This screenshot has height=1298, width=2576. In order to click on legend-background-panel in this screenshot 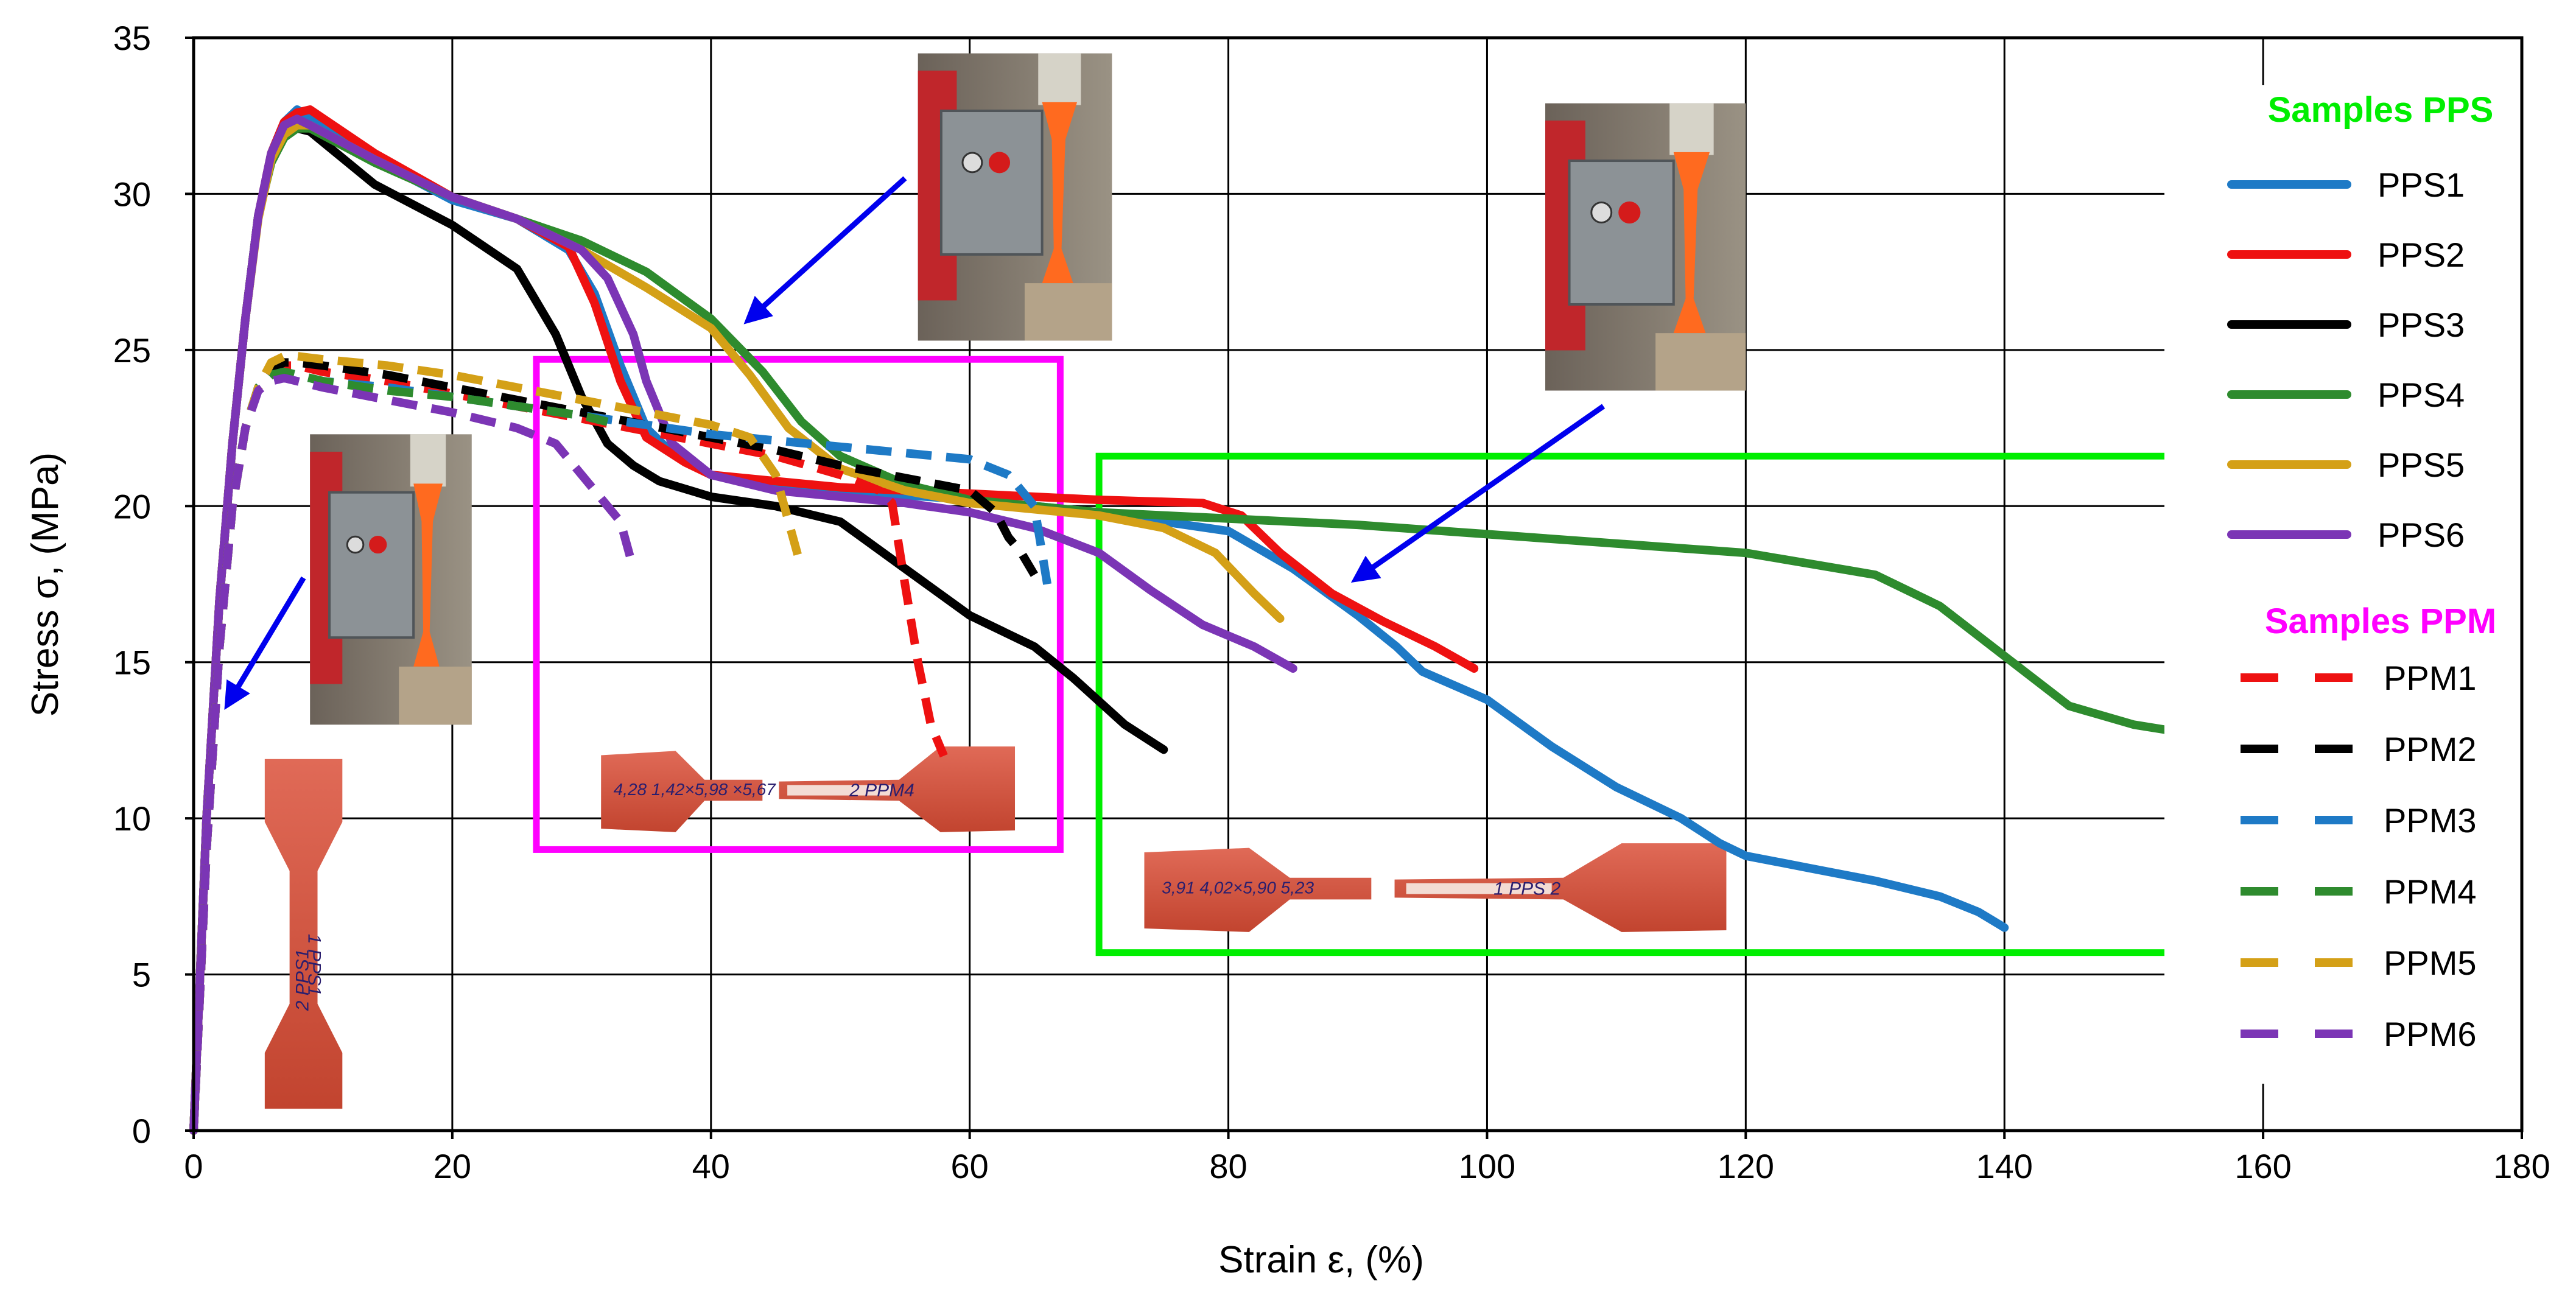, I will do `click(2342, 584)`.